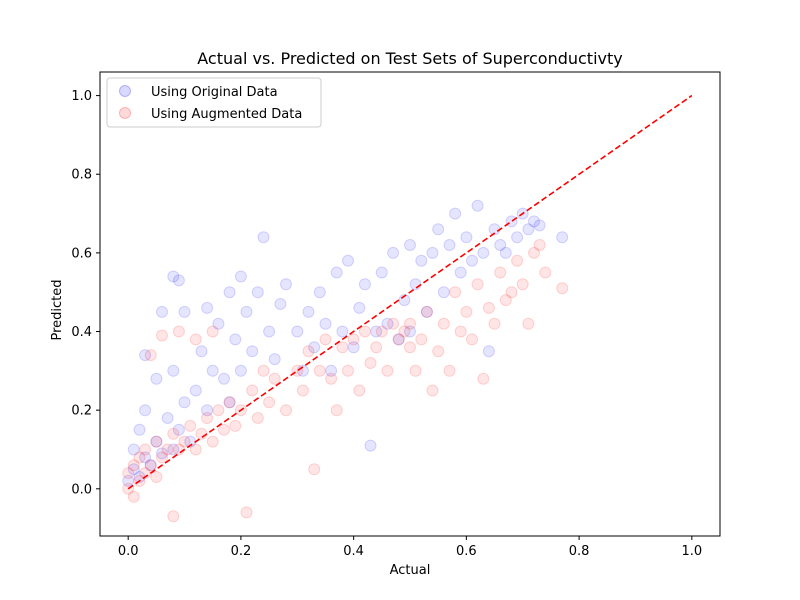  What do you see at coordinates (241, 551) in the screenshot?
I see `x-tick-label: 0.2` at bounding box center [241, 551].